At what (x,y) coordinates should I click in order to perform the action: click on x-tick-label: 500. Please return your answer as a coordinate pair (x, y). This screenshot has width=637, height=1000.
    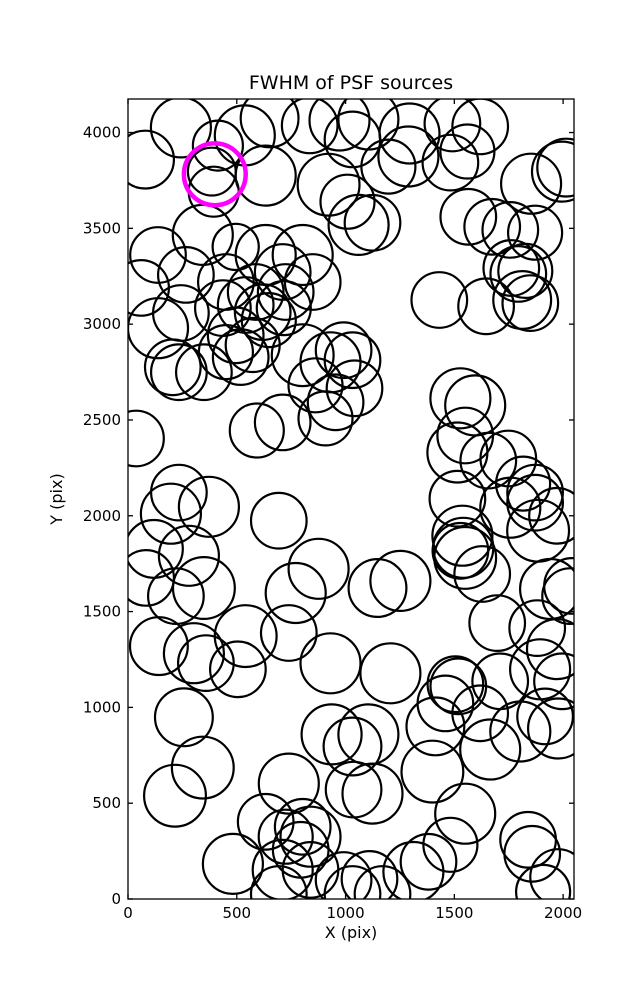
    Looking at the image, I should click on (236, 913).